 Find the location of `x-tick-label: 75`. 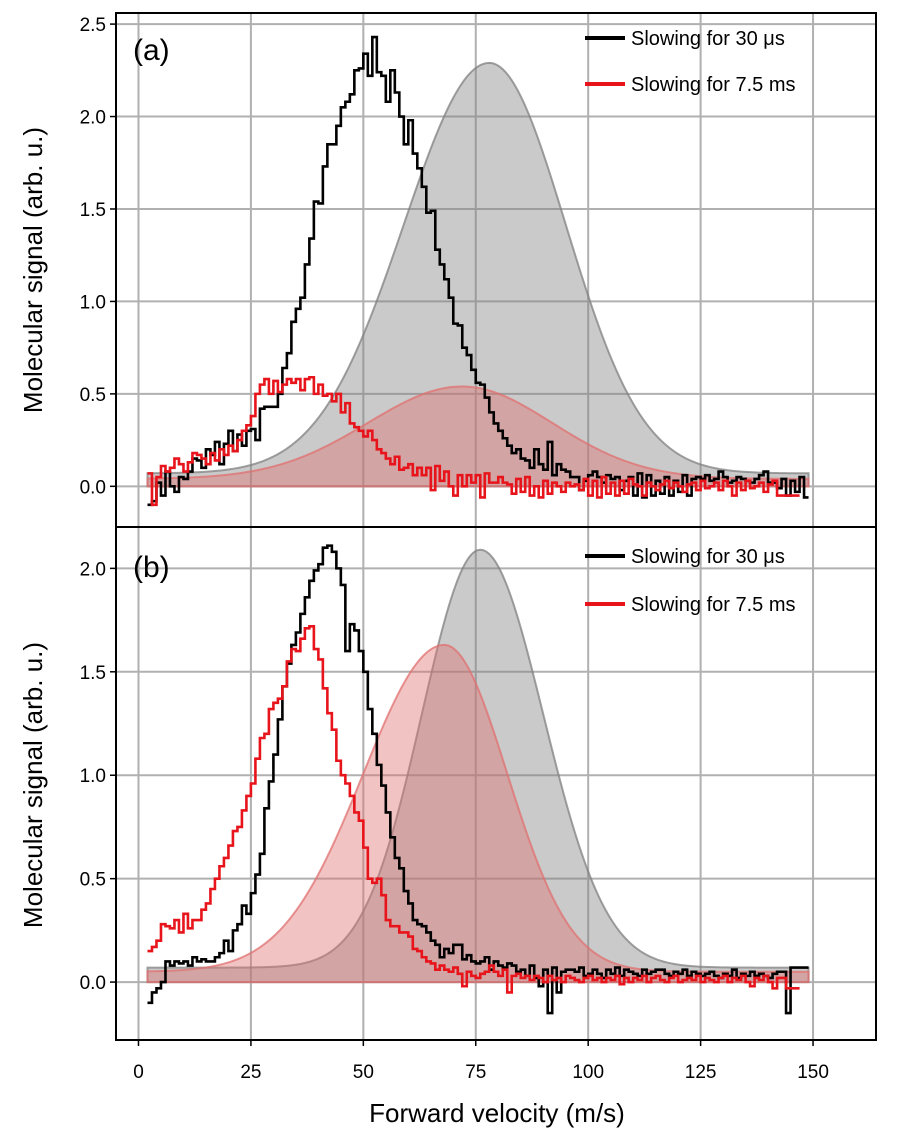

x-tick-label: 75 is located at coordinates (475, 1072).